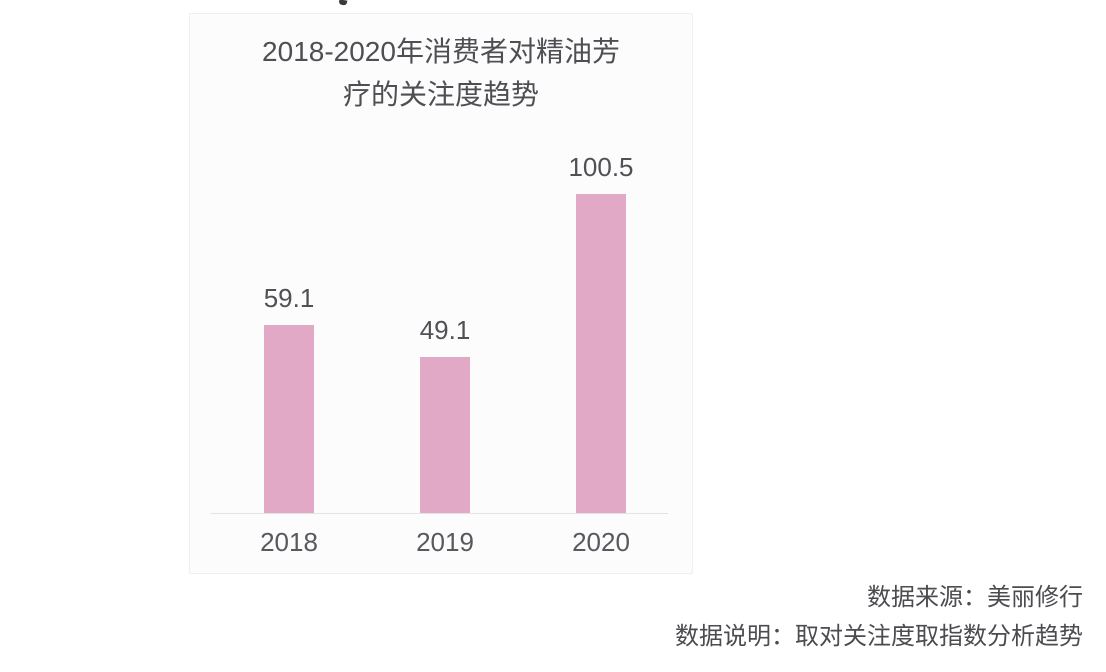 The width and height of the screenshot is (1106, 672). I want to click on footnote: 数据来源：美丽修行 数据说明：取对关注度取指数分析趋势, so click(879, 617).